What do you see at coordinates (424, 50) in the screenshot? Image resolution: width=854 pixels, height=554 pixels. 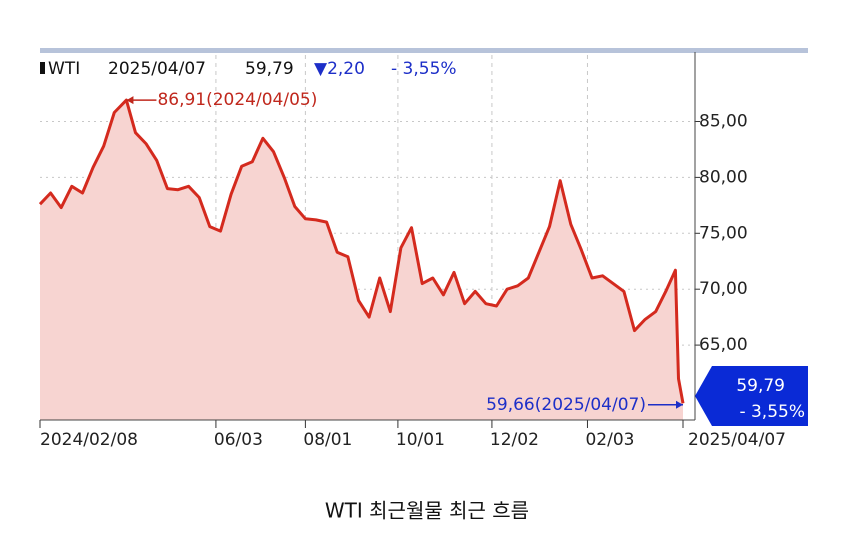 I see `top-bar` at bounding box center [424, 50].